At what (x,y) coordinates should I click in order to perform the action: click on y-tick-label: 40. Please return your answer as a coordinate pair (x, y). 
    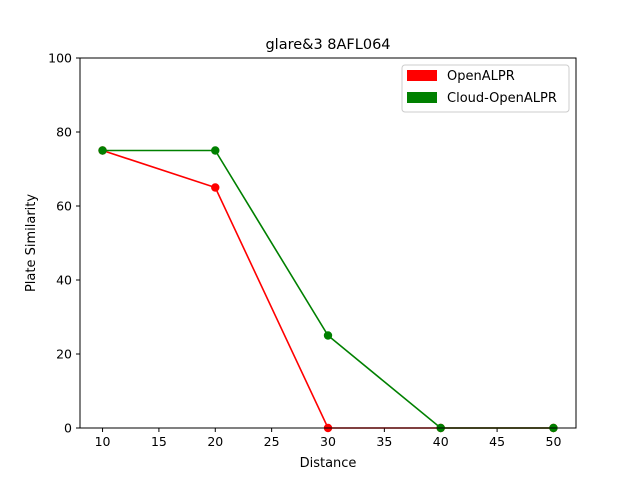
    Looking at the image, I should click on (64, 280).